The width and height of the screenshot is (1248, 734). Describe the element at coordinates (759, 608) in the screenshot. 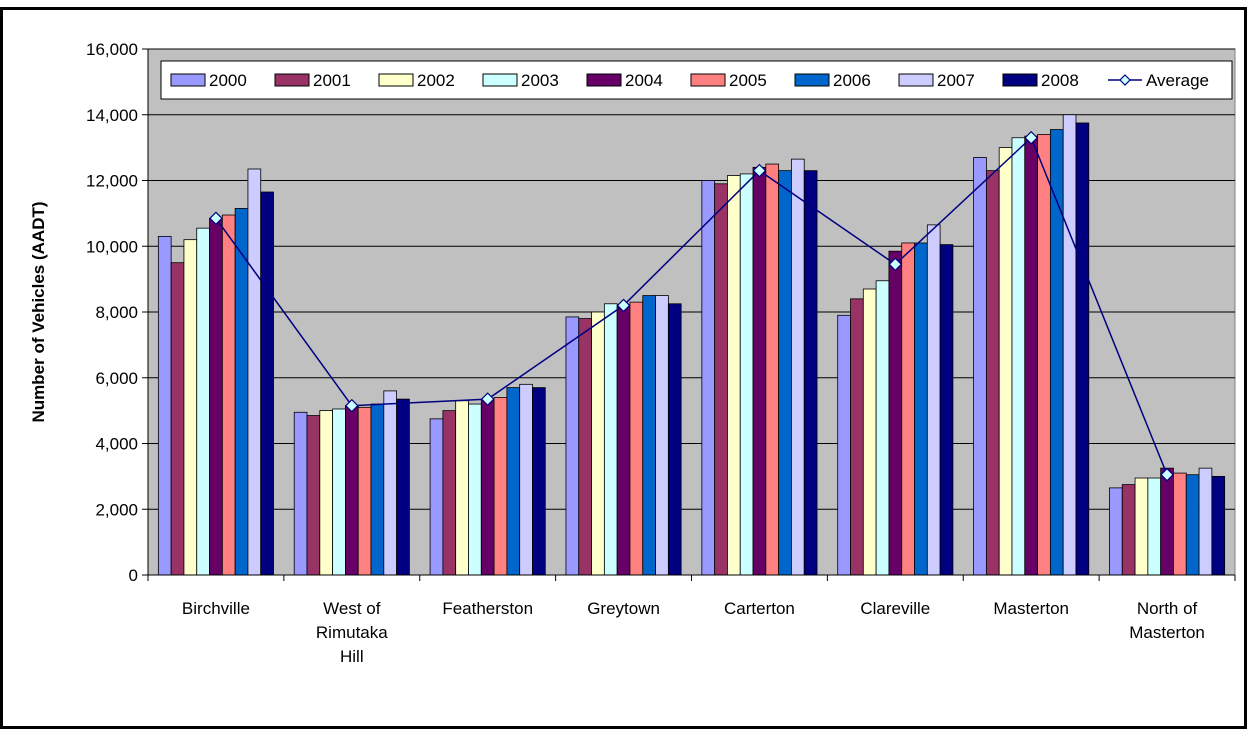

I see `x-tick-label: Carterton` at that location.